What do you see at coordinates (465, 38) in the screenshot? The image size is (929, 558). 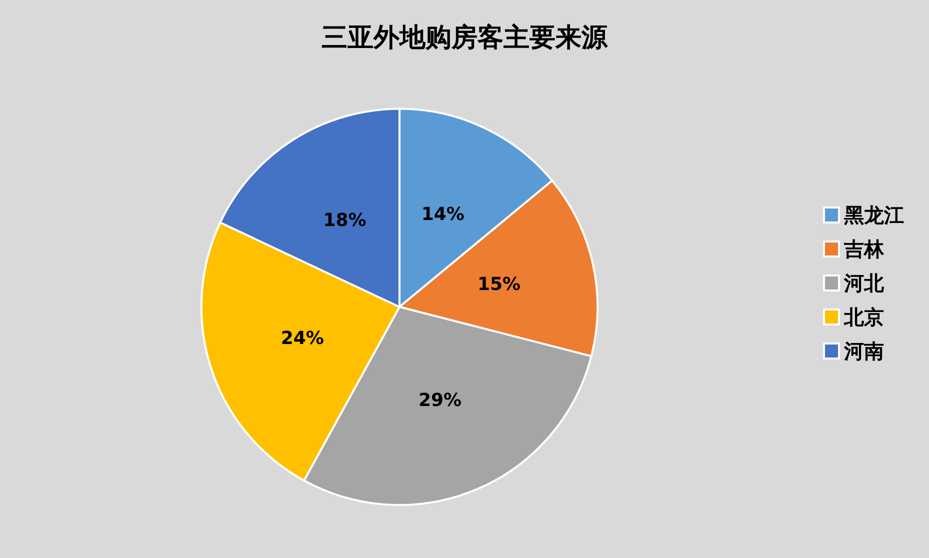 I see `chart-title: 三亚外地购房客主要来源` at bounding box center [465, 38].